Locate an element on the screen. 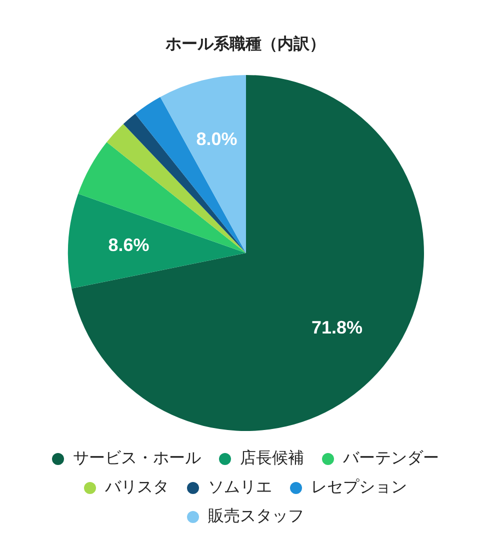 This screenshot has height=553, width=491. chart-title: ホール系職種（内訳） is located at coordinates (245, 44).